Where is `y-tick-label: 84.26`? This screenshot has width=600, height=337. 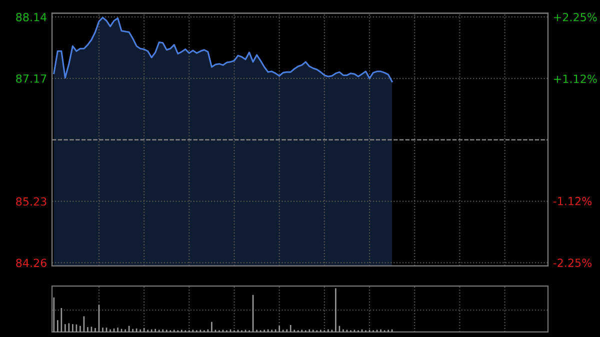 y-tick-label: 84.26 is located at coordinates (31, 263).